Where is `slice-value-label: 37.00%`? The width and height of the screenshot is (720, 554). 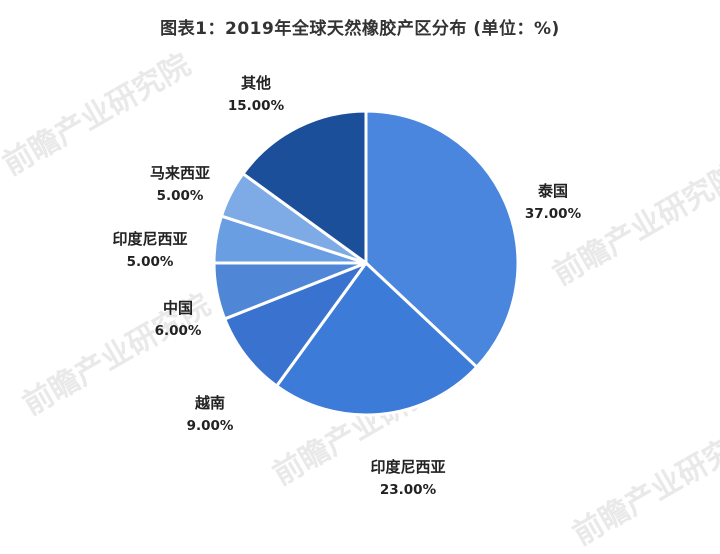
slice-value-label: 37.00% is located at coordinates (553, 214).